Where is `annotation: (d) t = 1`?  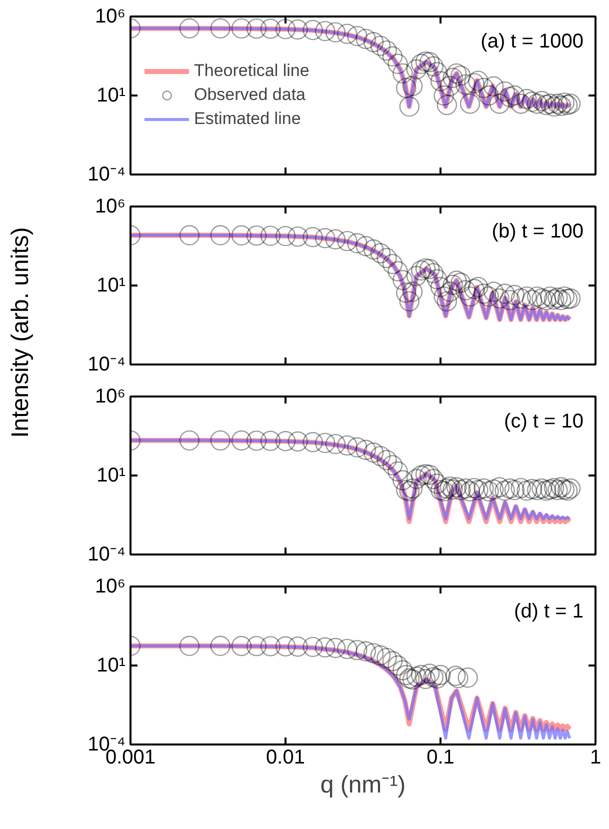
annotation: (d) t = 1 is located at coordinates (549, 611).